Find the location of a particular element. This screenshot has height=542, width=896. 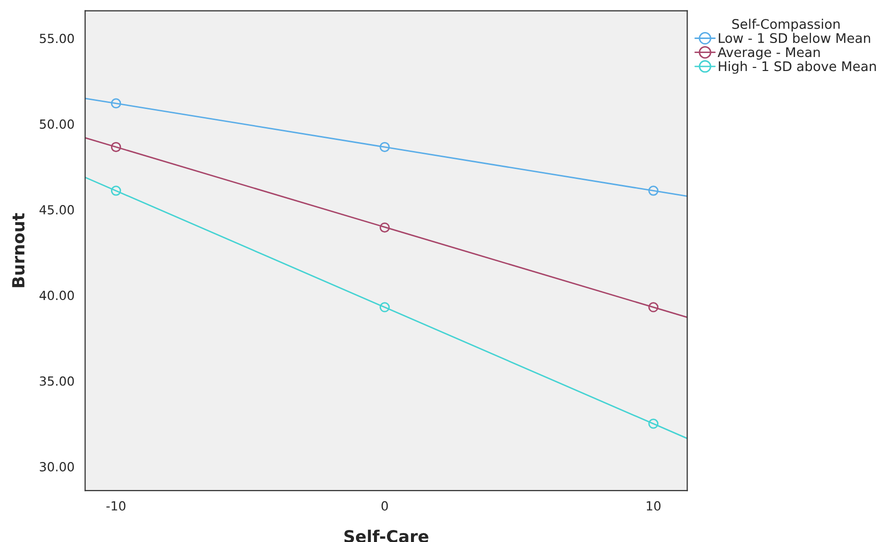

y-axis-title: Burnout is located at coordinates (18, 250).